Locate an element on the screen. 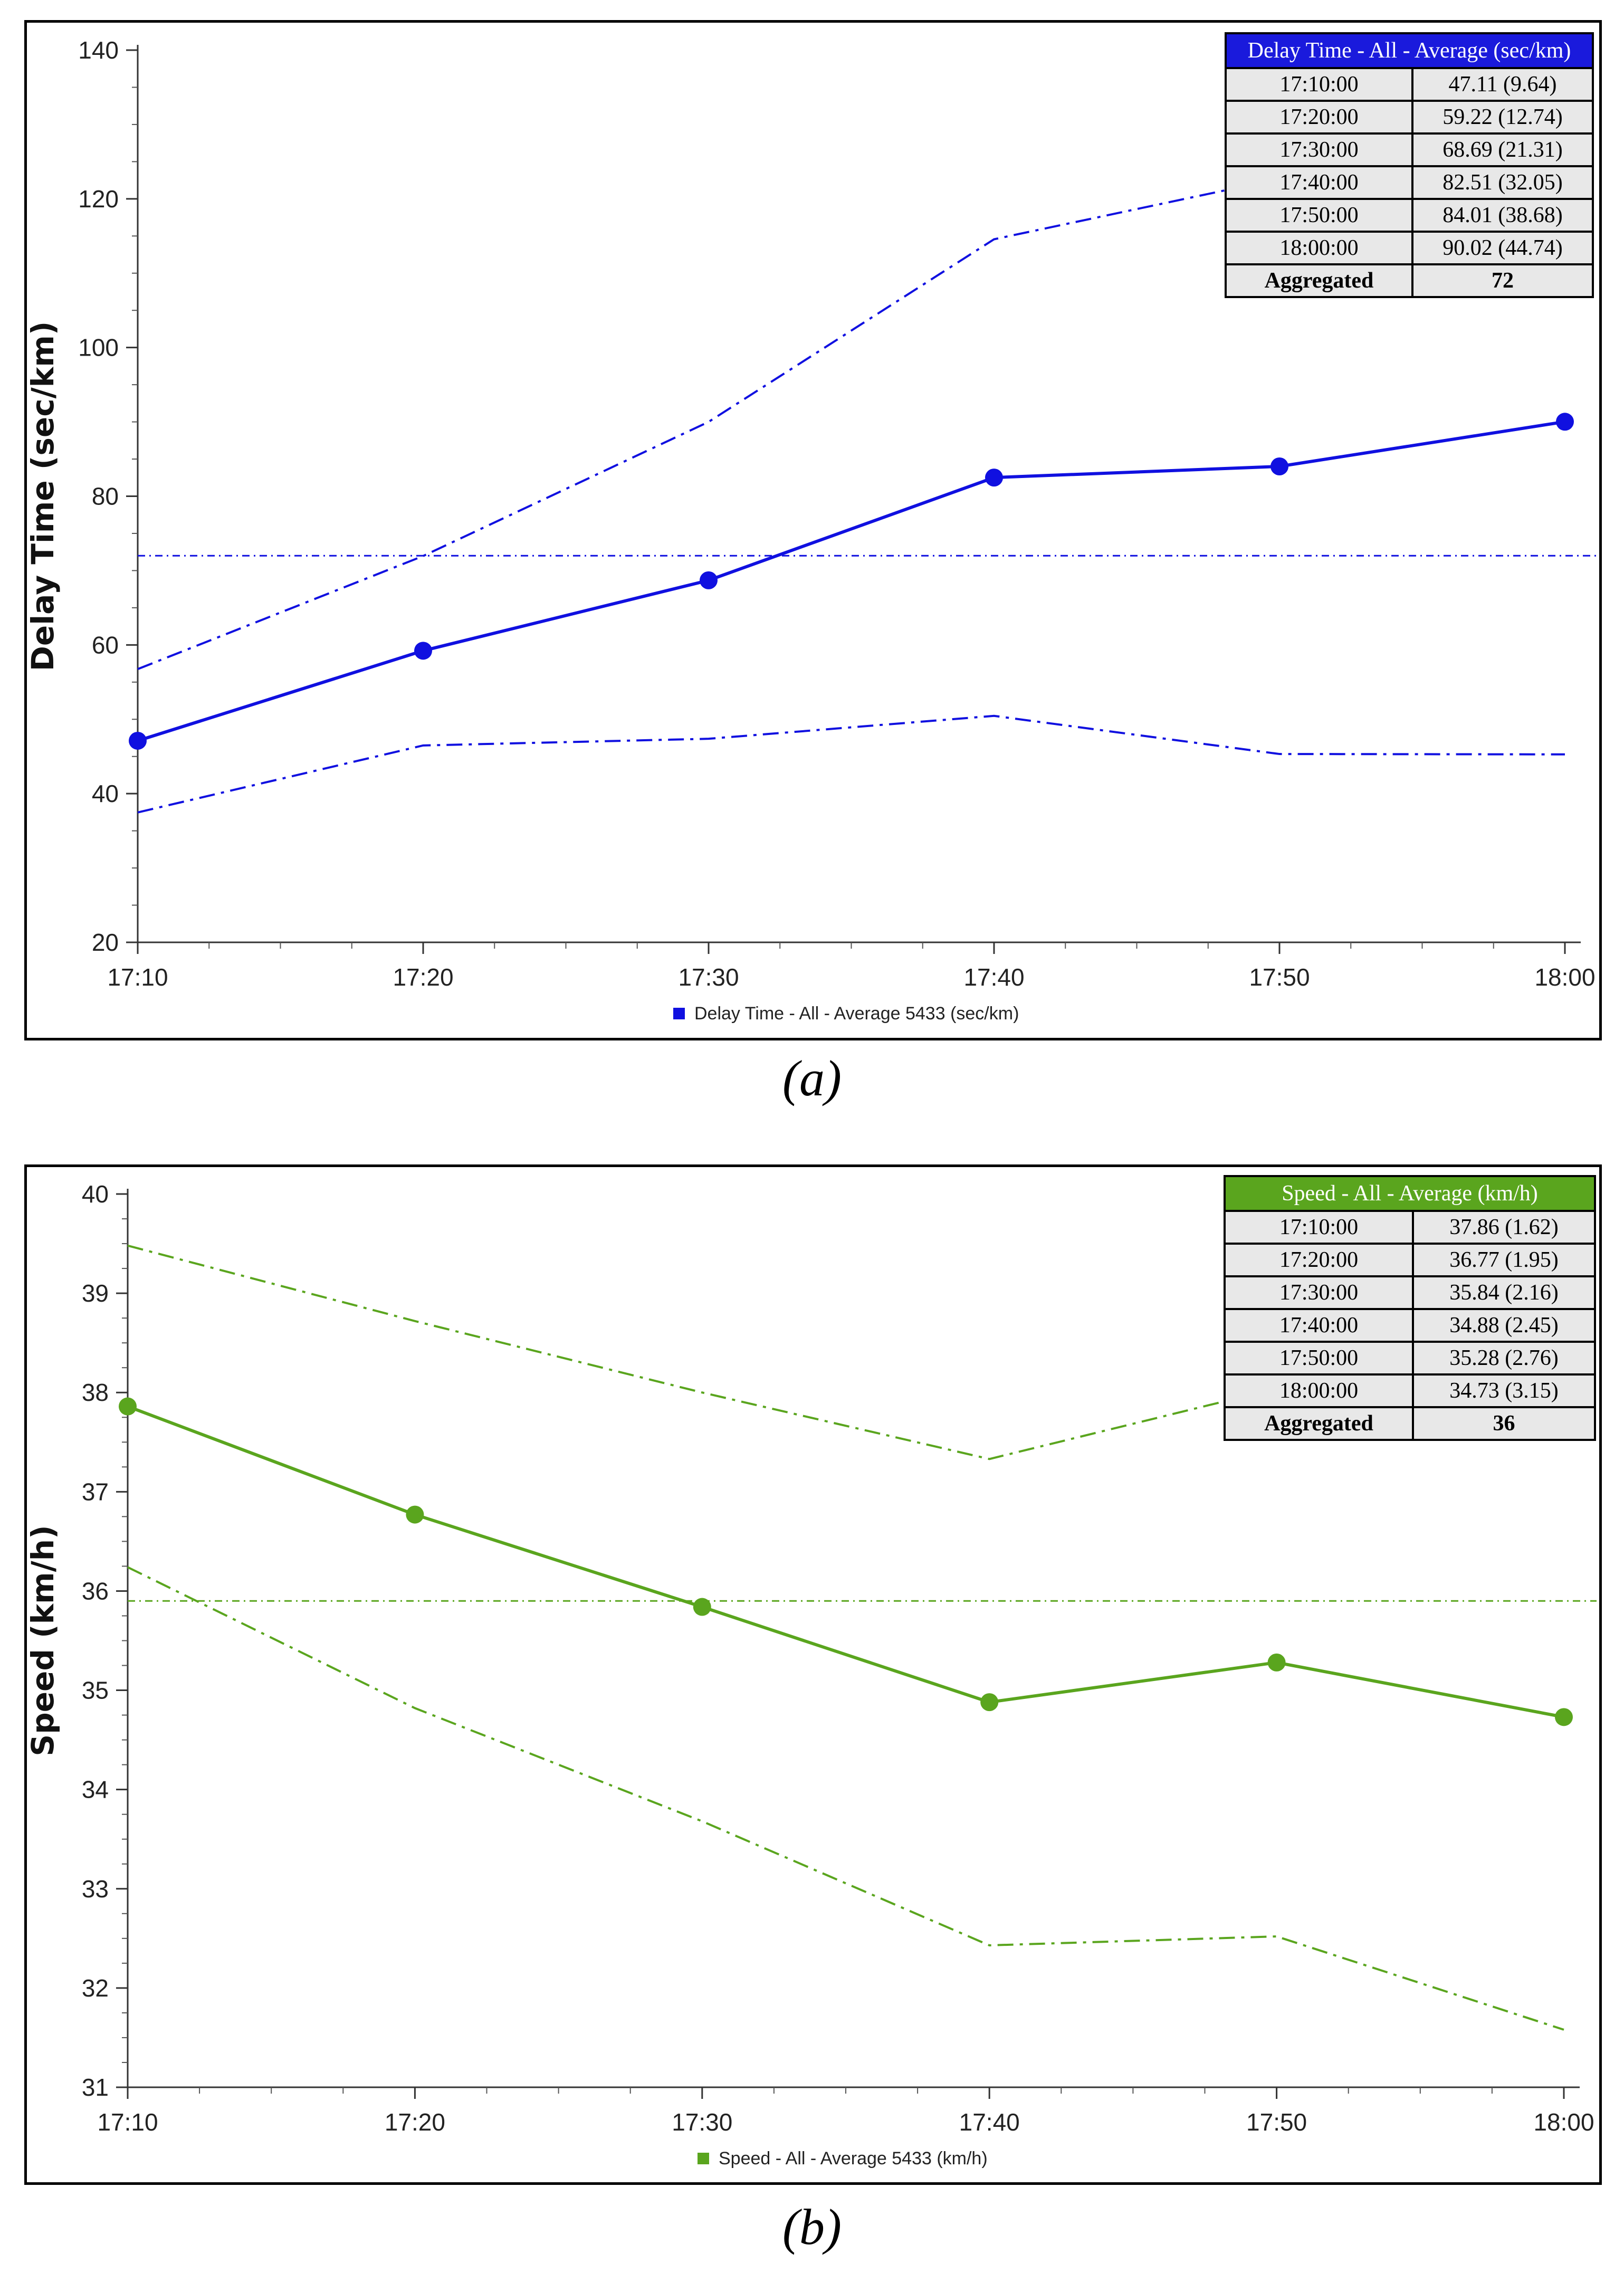 The image size is (1624, 2273). table-row: 18:00:00 90.02 (44.74) is located at coordinates (1409, 248).